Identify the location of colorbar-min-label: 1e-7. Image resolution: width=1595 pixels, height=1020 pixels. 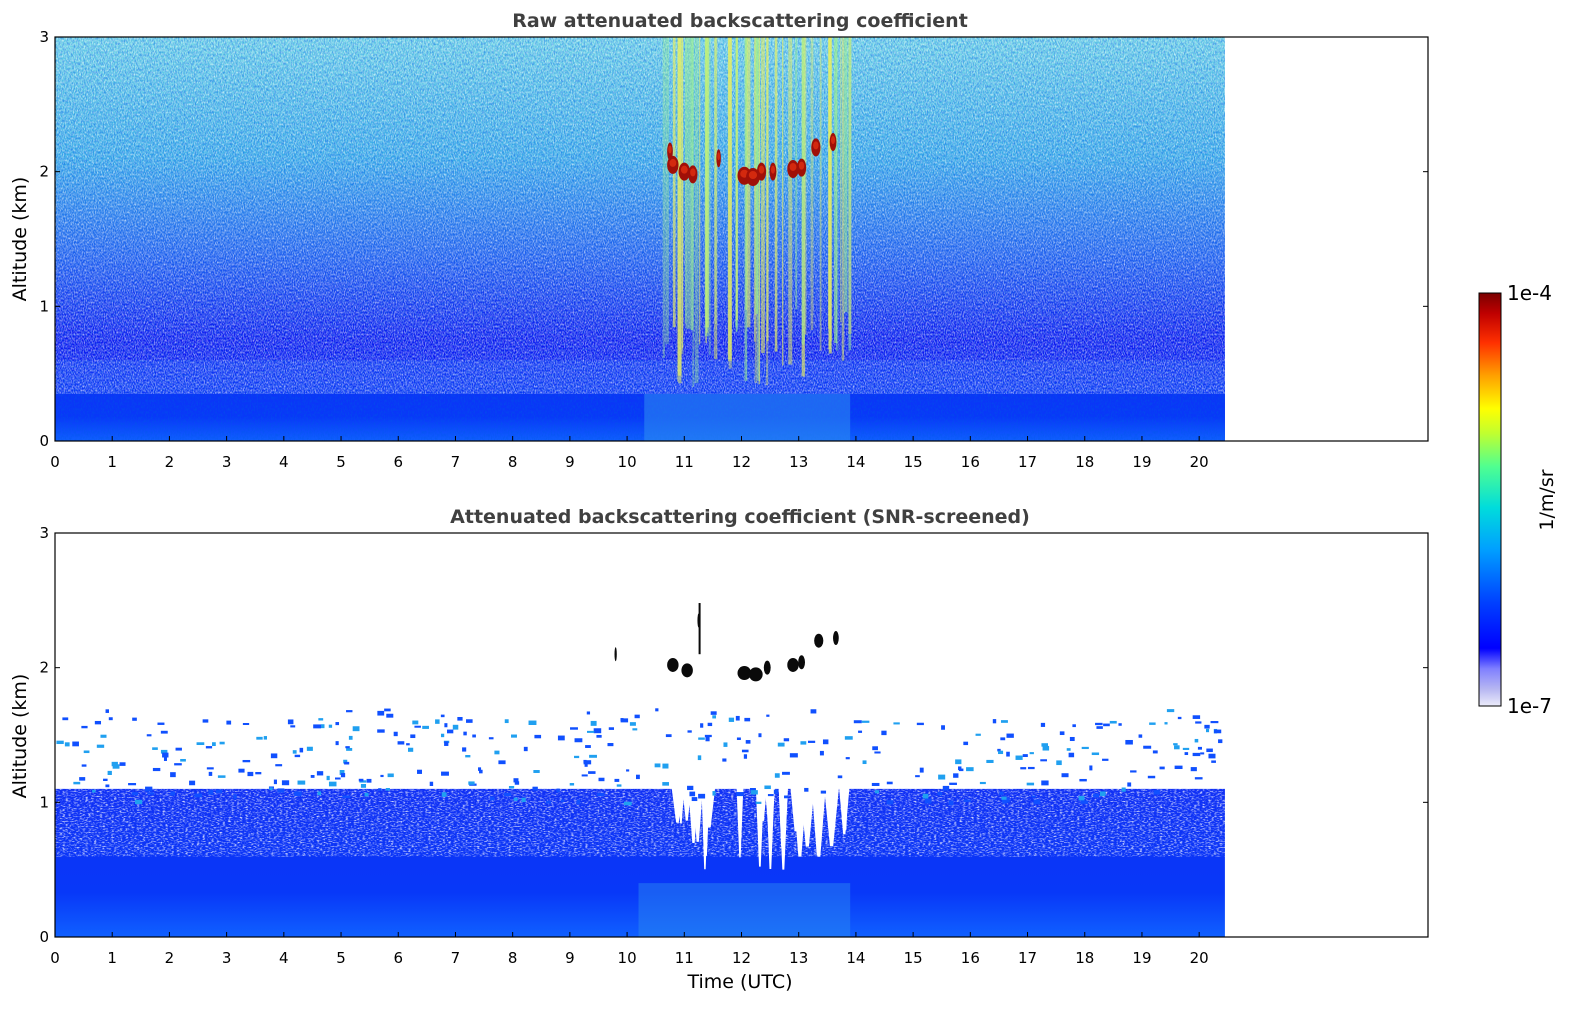
(1529, 706).